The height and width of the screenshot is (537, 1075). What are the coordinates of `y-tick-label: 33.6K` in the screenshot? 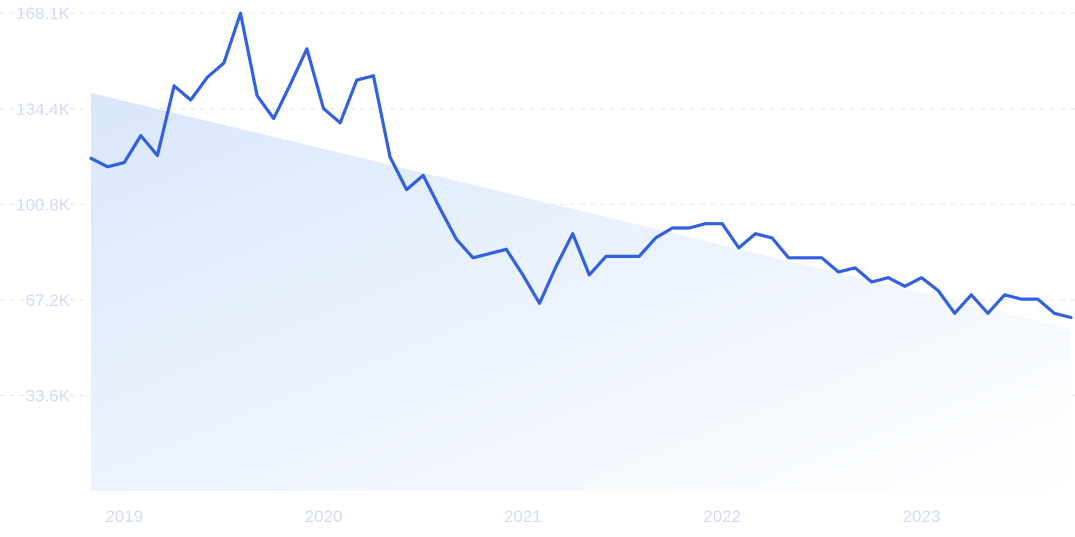 It's located at (48, 395).